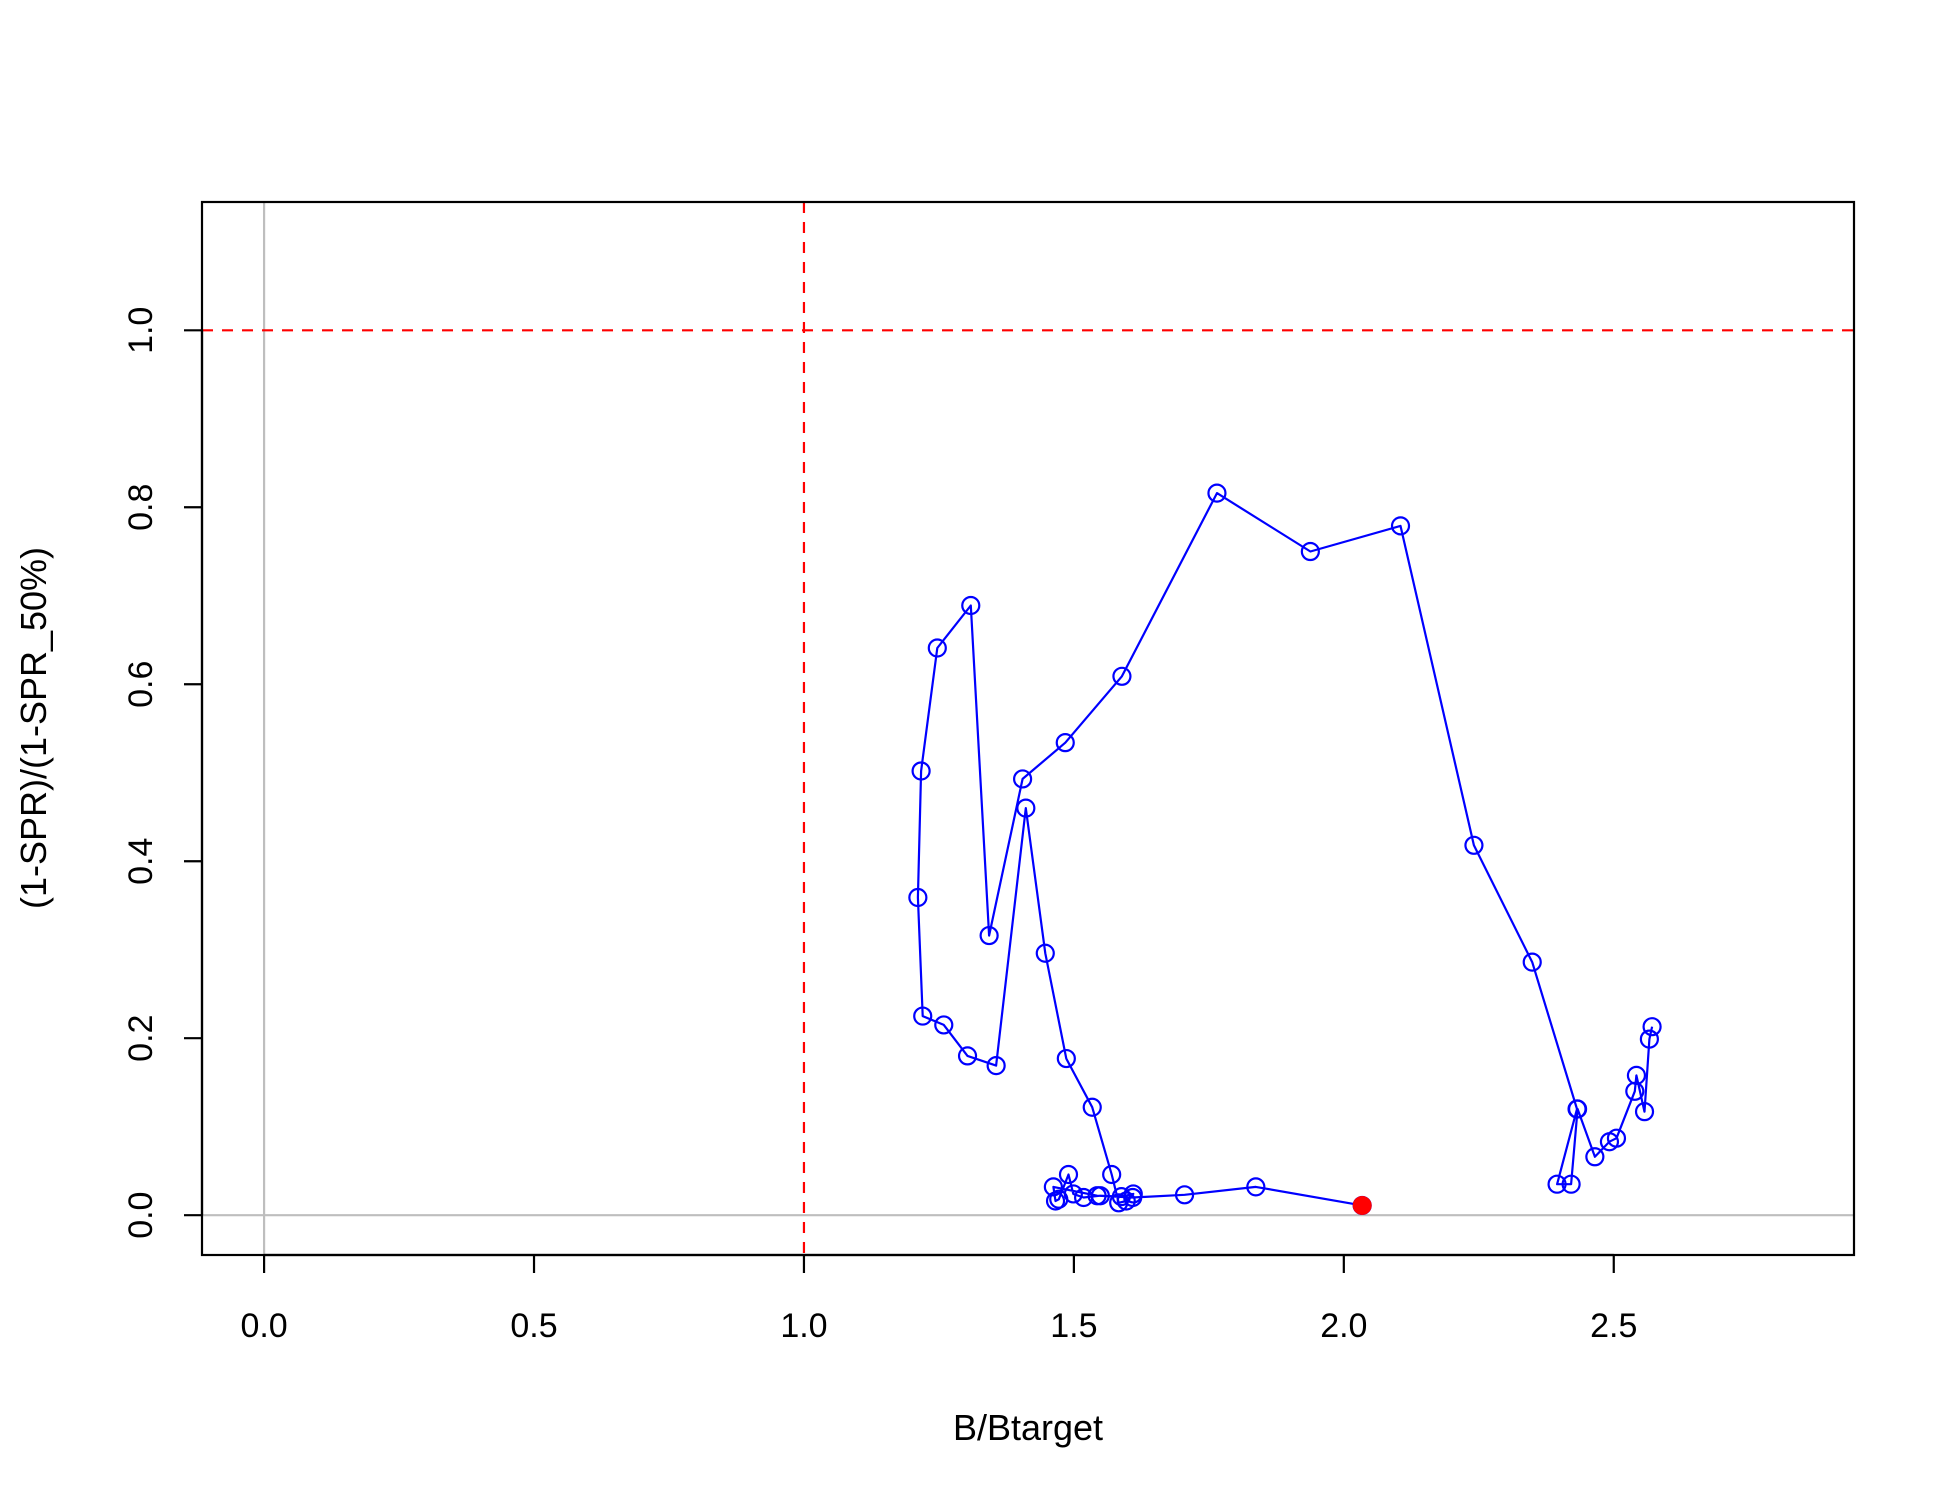 The height and width of the screenshot is (1500, 1950). I want to click on y-tick-label: 0.4, so click(141, 861).